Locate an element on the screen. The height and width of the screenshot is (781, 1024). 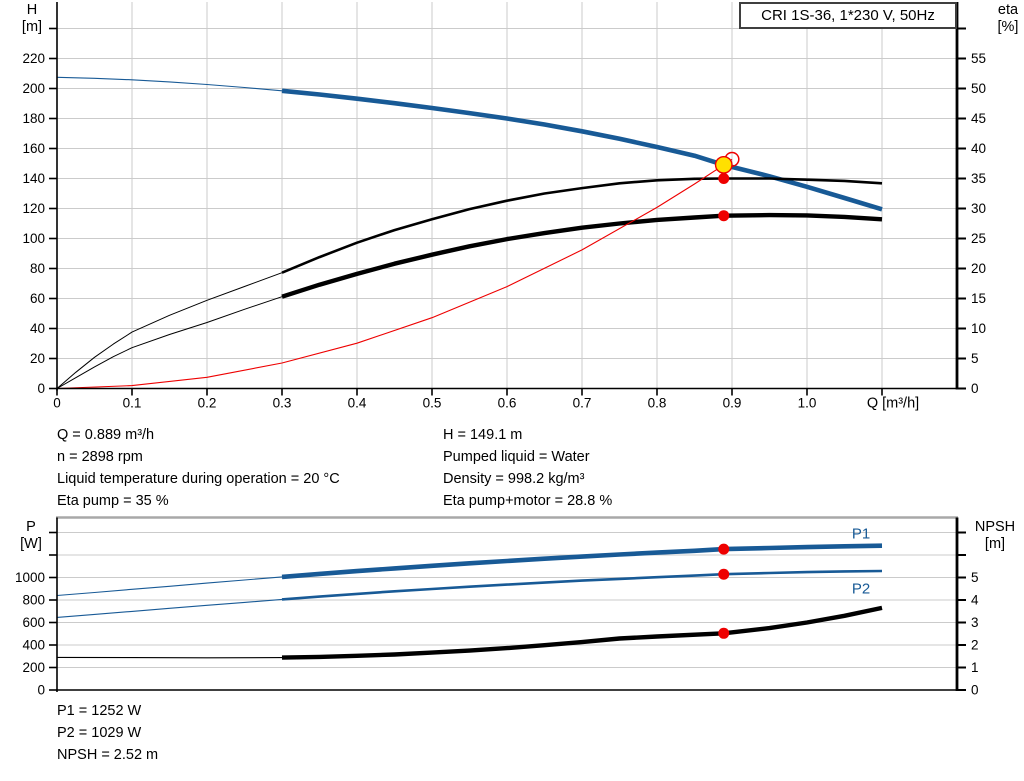
right-axis-tick-label: 3 is located at coordinates (975, 622).